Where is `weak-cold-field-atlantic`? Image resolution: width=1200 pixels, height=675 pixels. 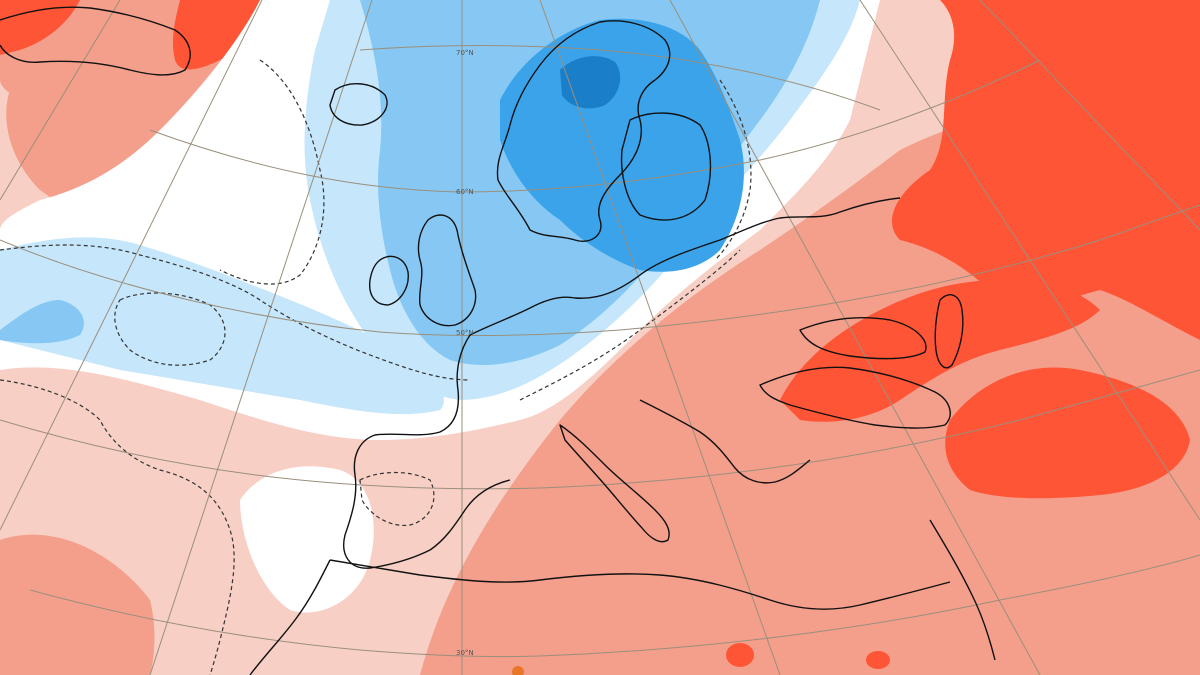
weak-cold-field-atlantic is located at coordinates (222, 326).